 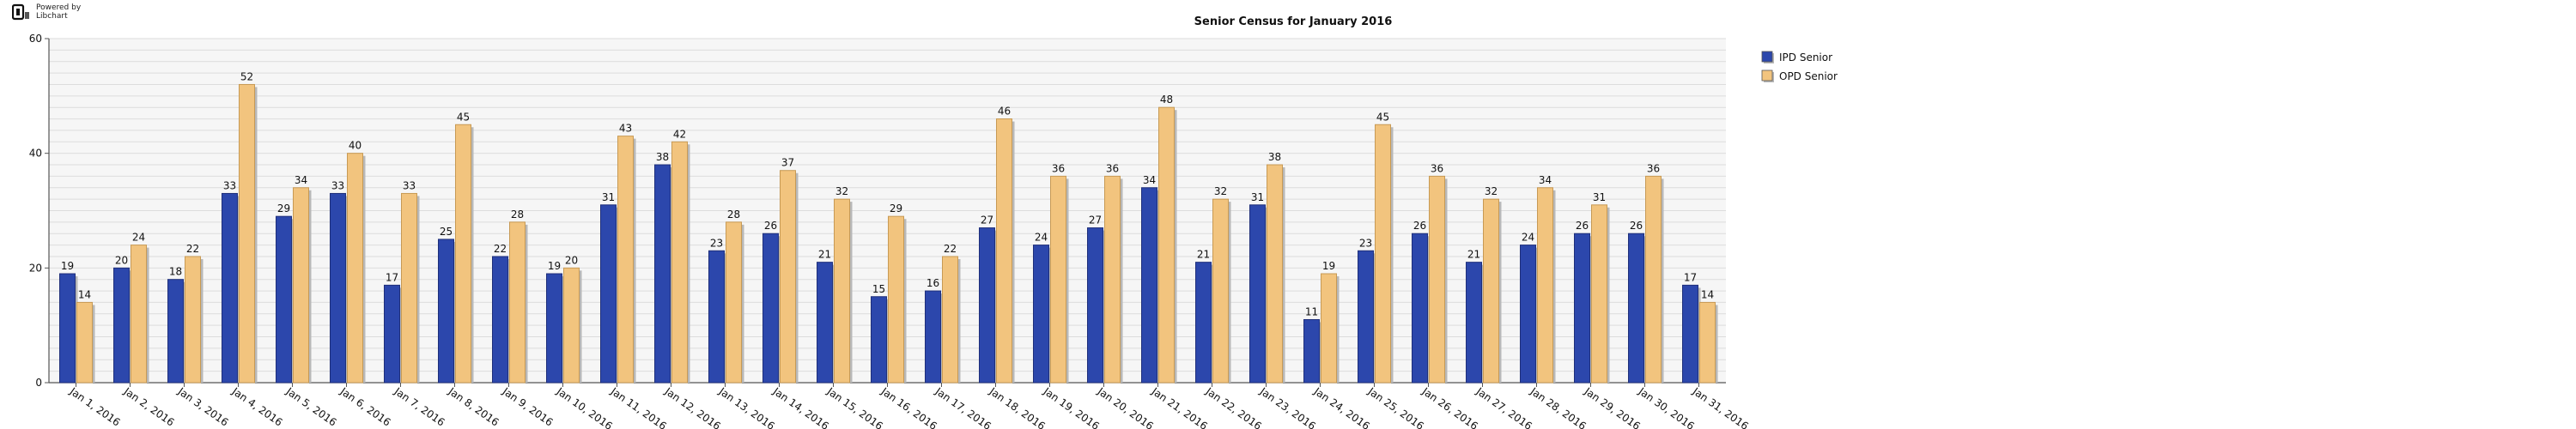 I want to click on data-label: 23, so click(x=1365, y=243).